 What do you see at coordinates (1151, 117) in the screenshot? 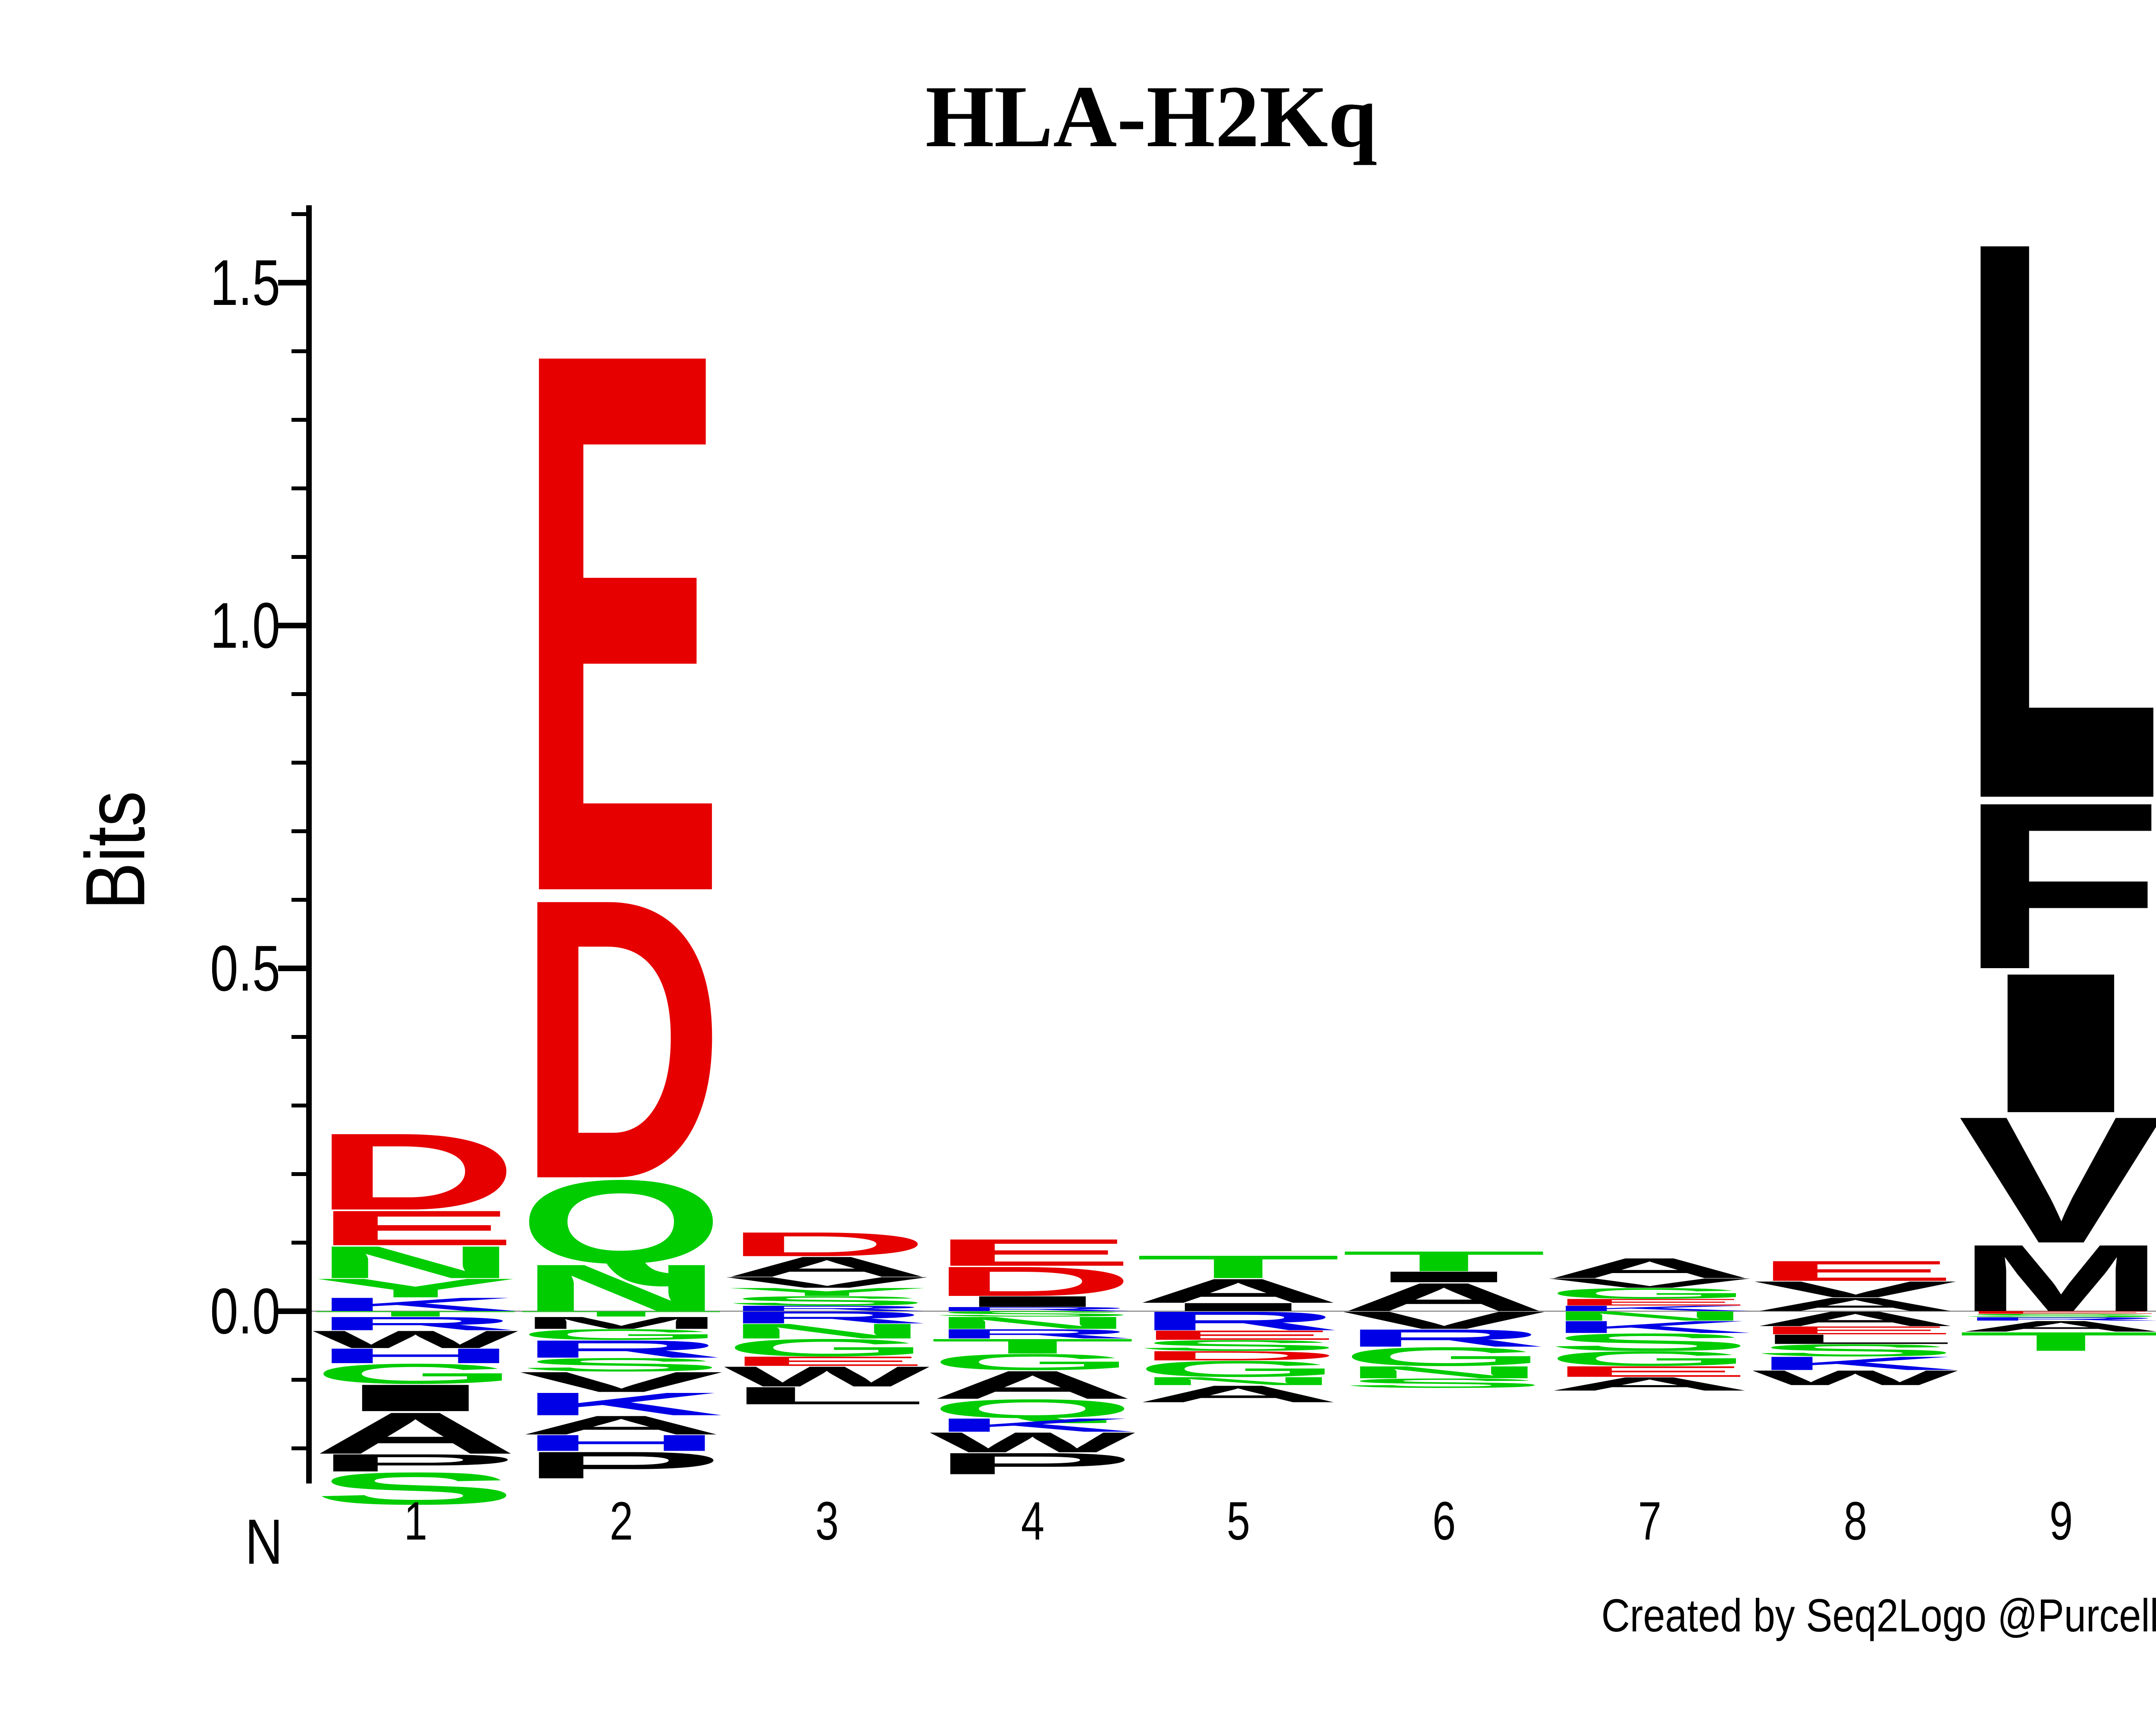
I see `chart-title: HLA-H2Kq` at bounding box center [1151, 117].